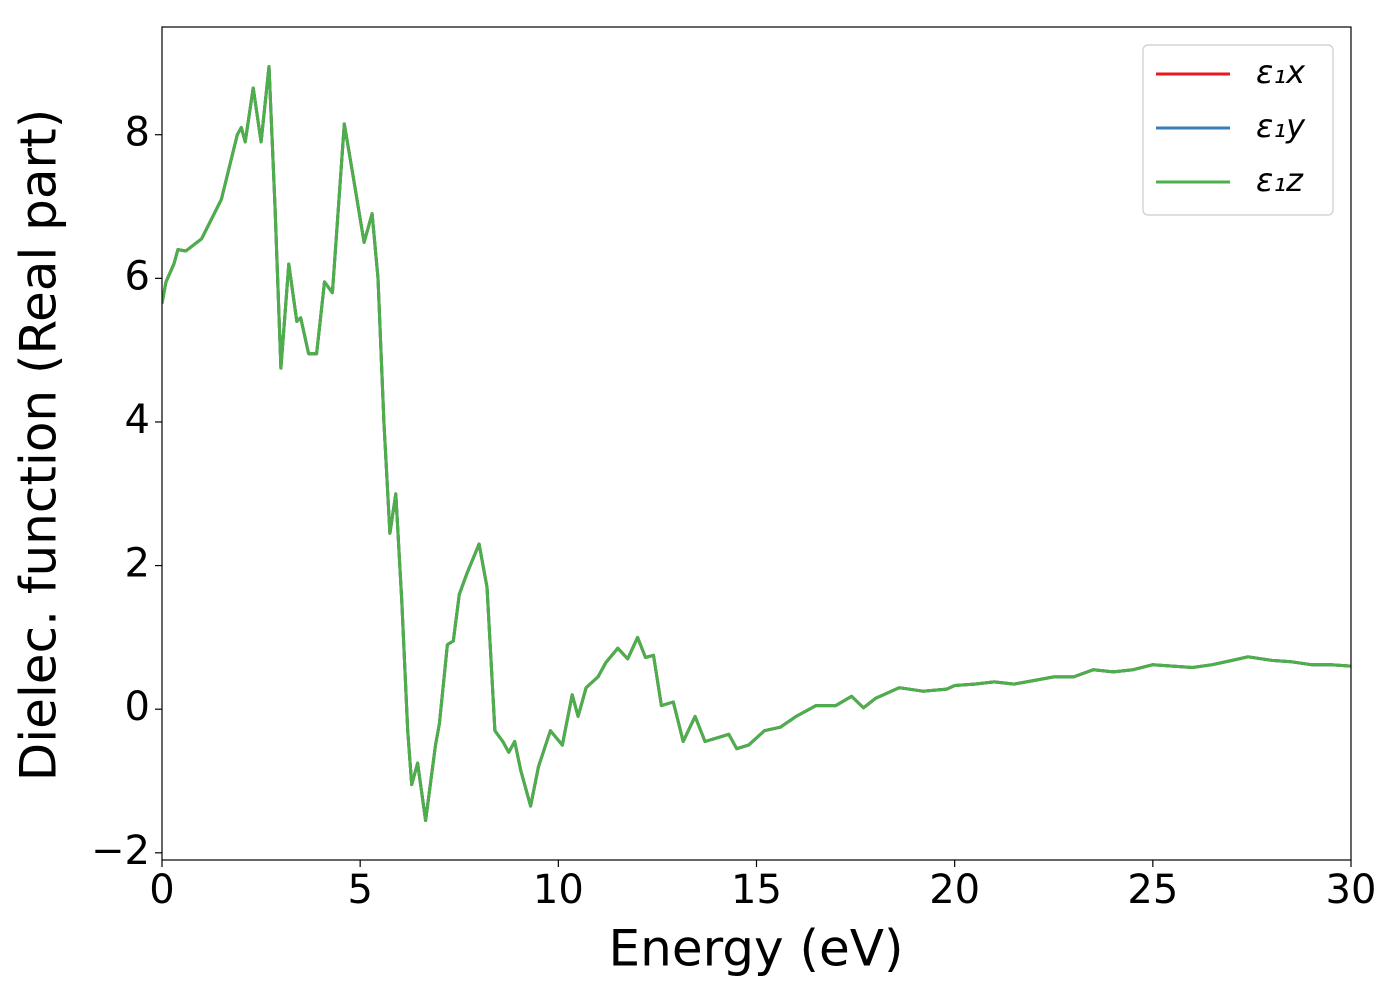 This screenshot has width=1400, height=1000. Describe the element at coordinates (137, 420) in the screenshot. I see `y-tick-label: 4` at that location.